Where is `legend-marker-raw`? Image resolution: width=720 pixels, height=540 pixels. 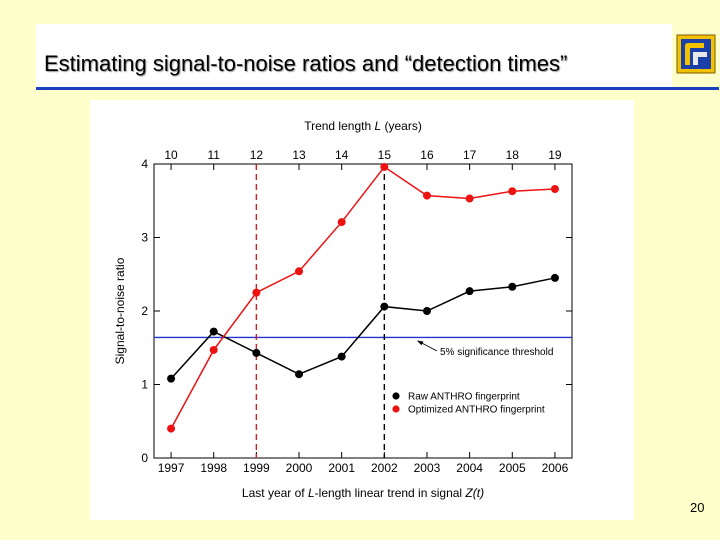
legend-marker-raw is located at coordinates (396, 396).